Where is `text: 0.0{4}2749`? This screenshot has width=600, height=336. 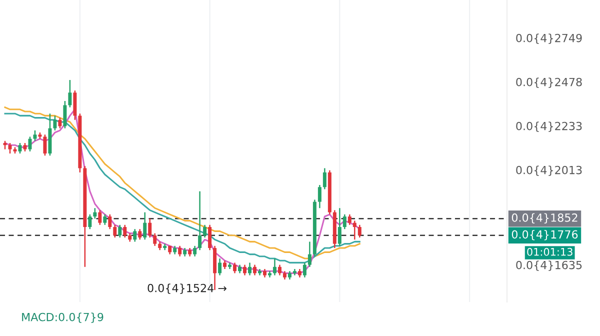
text: 0.0{4}2749 is located at coordinates (549, 39).